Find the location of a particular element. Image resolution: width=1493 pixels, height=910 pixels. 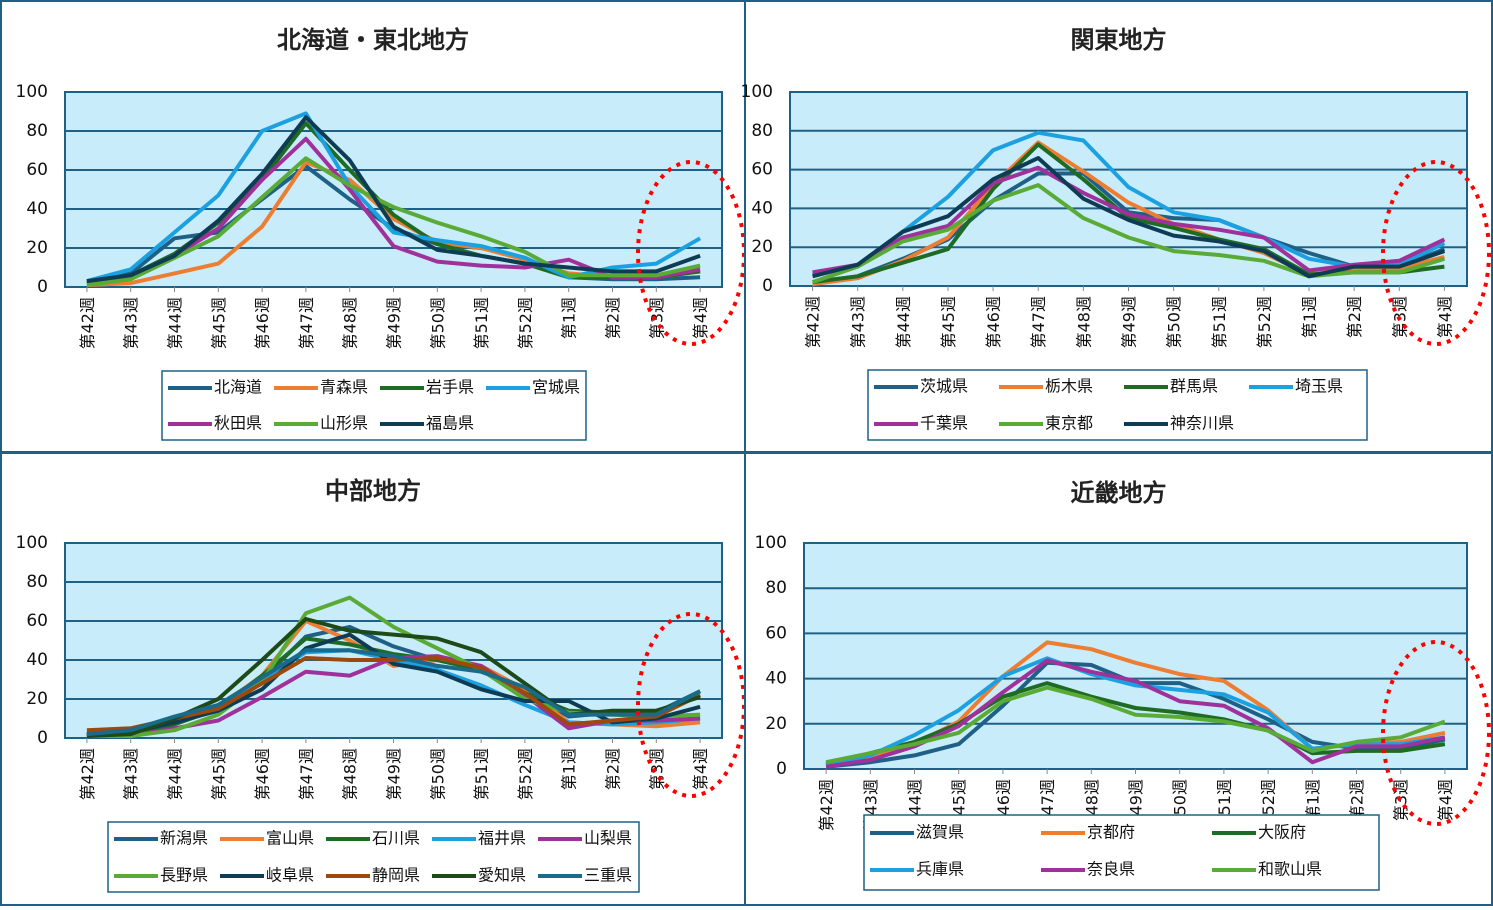

plot-area is located at coordinates (1135, 656).